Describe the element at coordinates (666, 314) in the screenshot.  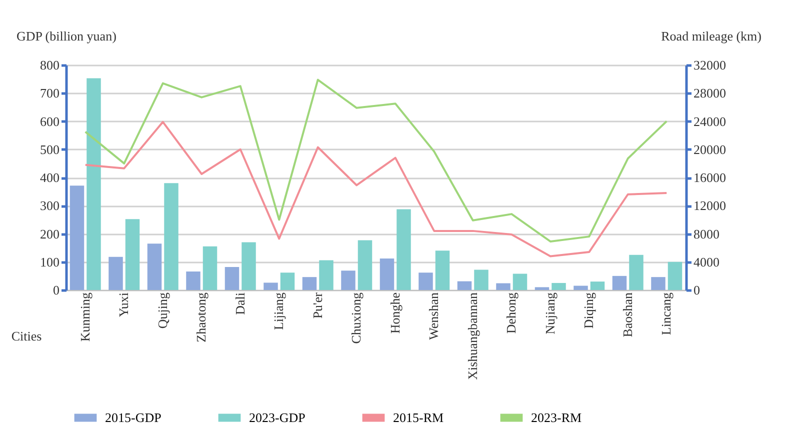
I see `x-tick-label: Lincang` at that location.